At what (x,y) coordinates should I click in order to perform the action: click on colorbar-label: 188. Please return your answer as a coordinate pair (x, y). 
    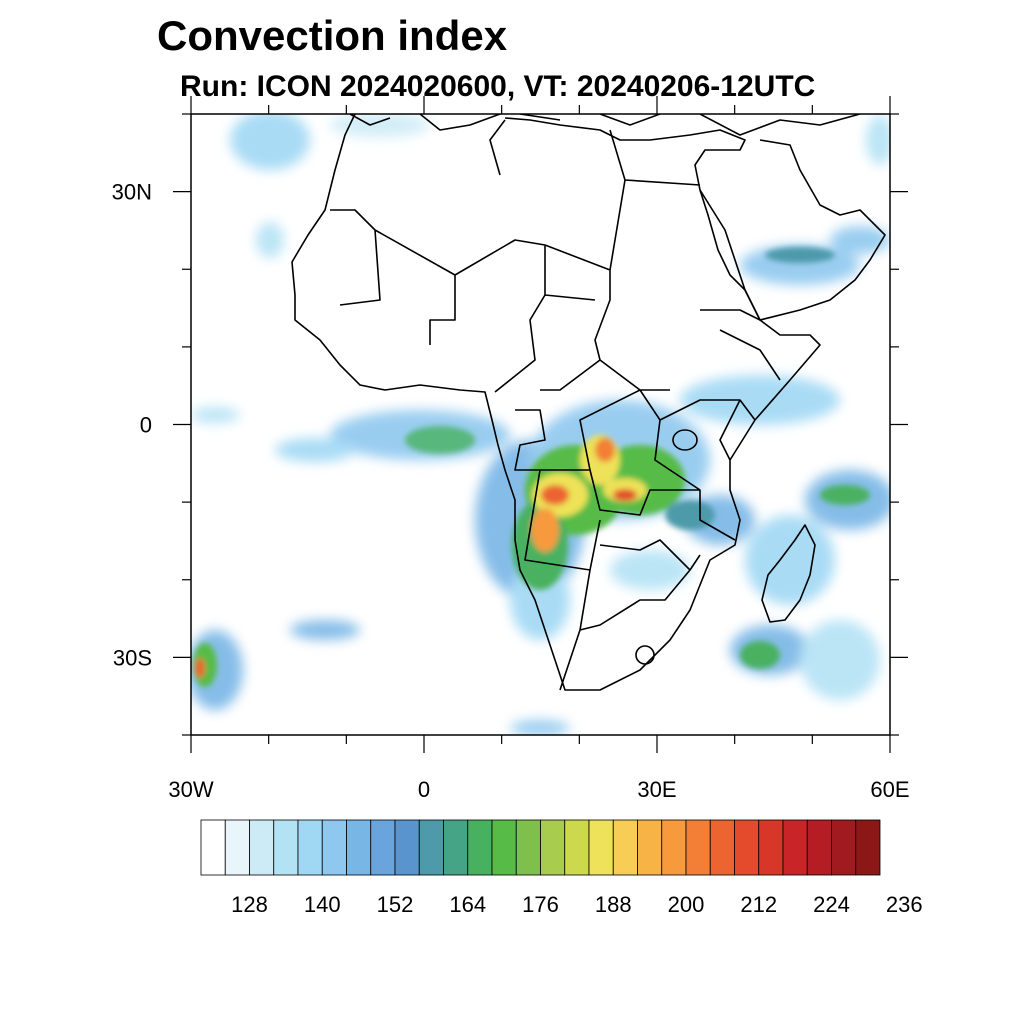
    Looking at the image, I should click on (613, 904).